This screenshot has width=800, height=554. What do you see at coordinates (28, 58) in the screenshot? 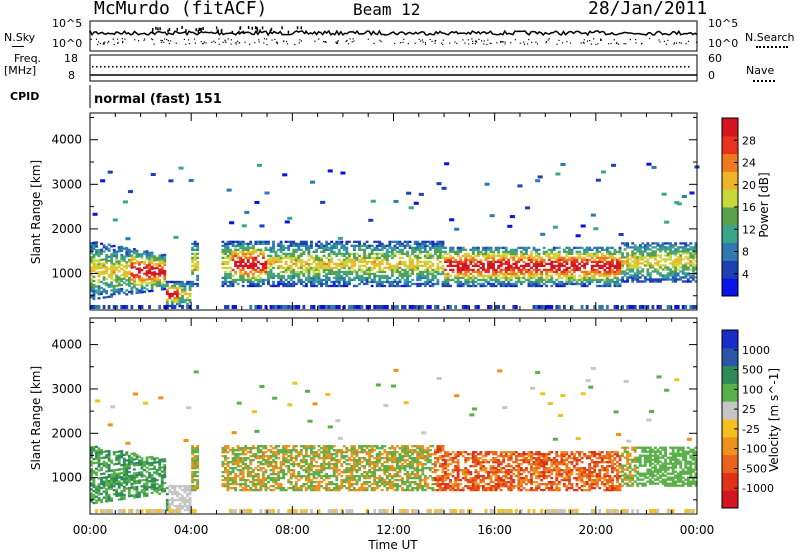
I see `freq-label: Freq.` at bounding box center [28, 58].